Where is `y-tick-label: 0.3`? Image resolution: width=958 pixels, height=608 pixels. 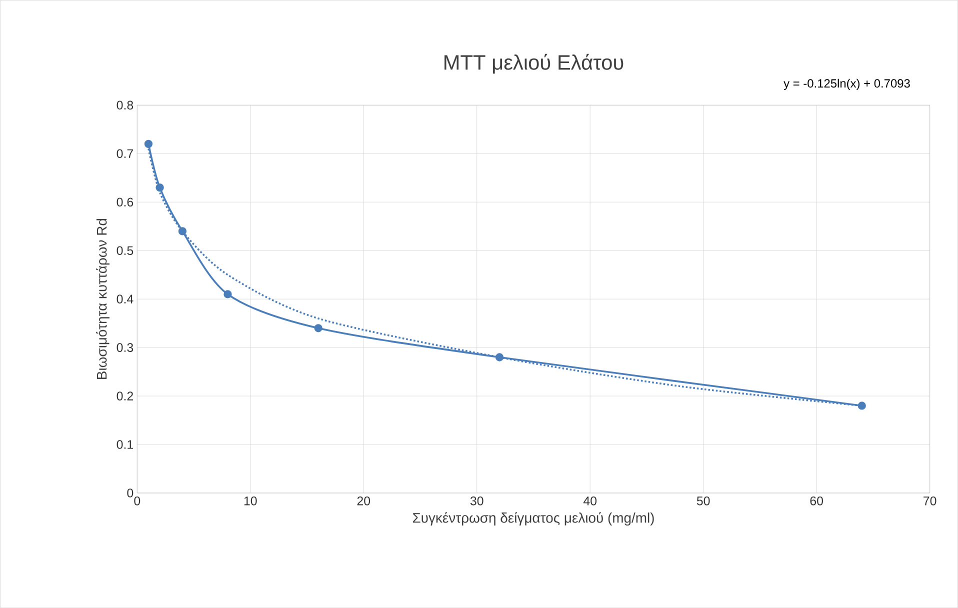
y-tick-label: 0.3 is located at coordinates (125, 347).